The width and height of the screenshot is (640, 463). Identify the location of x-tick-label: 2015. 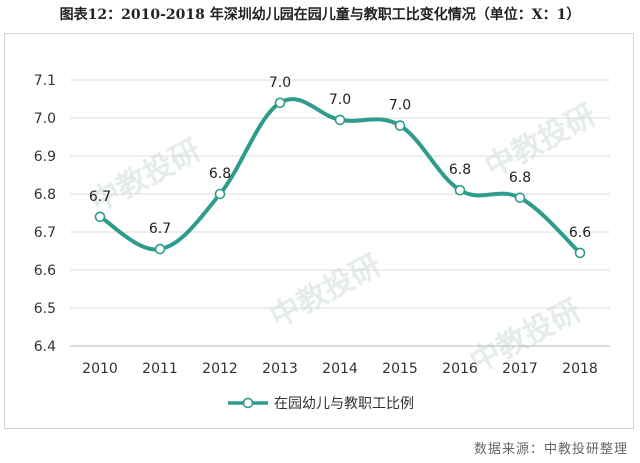
(400, 369).